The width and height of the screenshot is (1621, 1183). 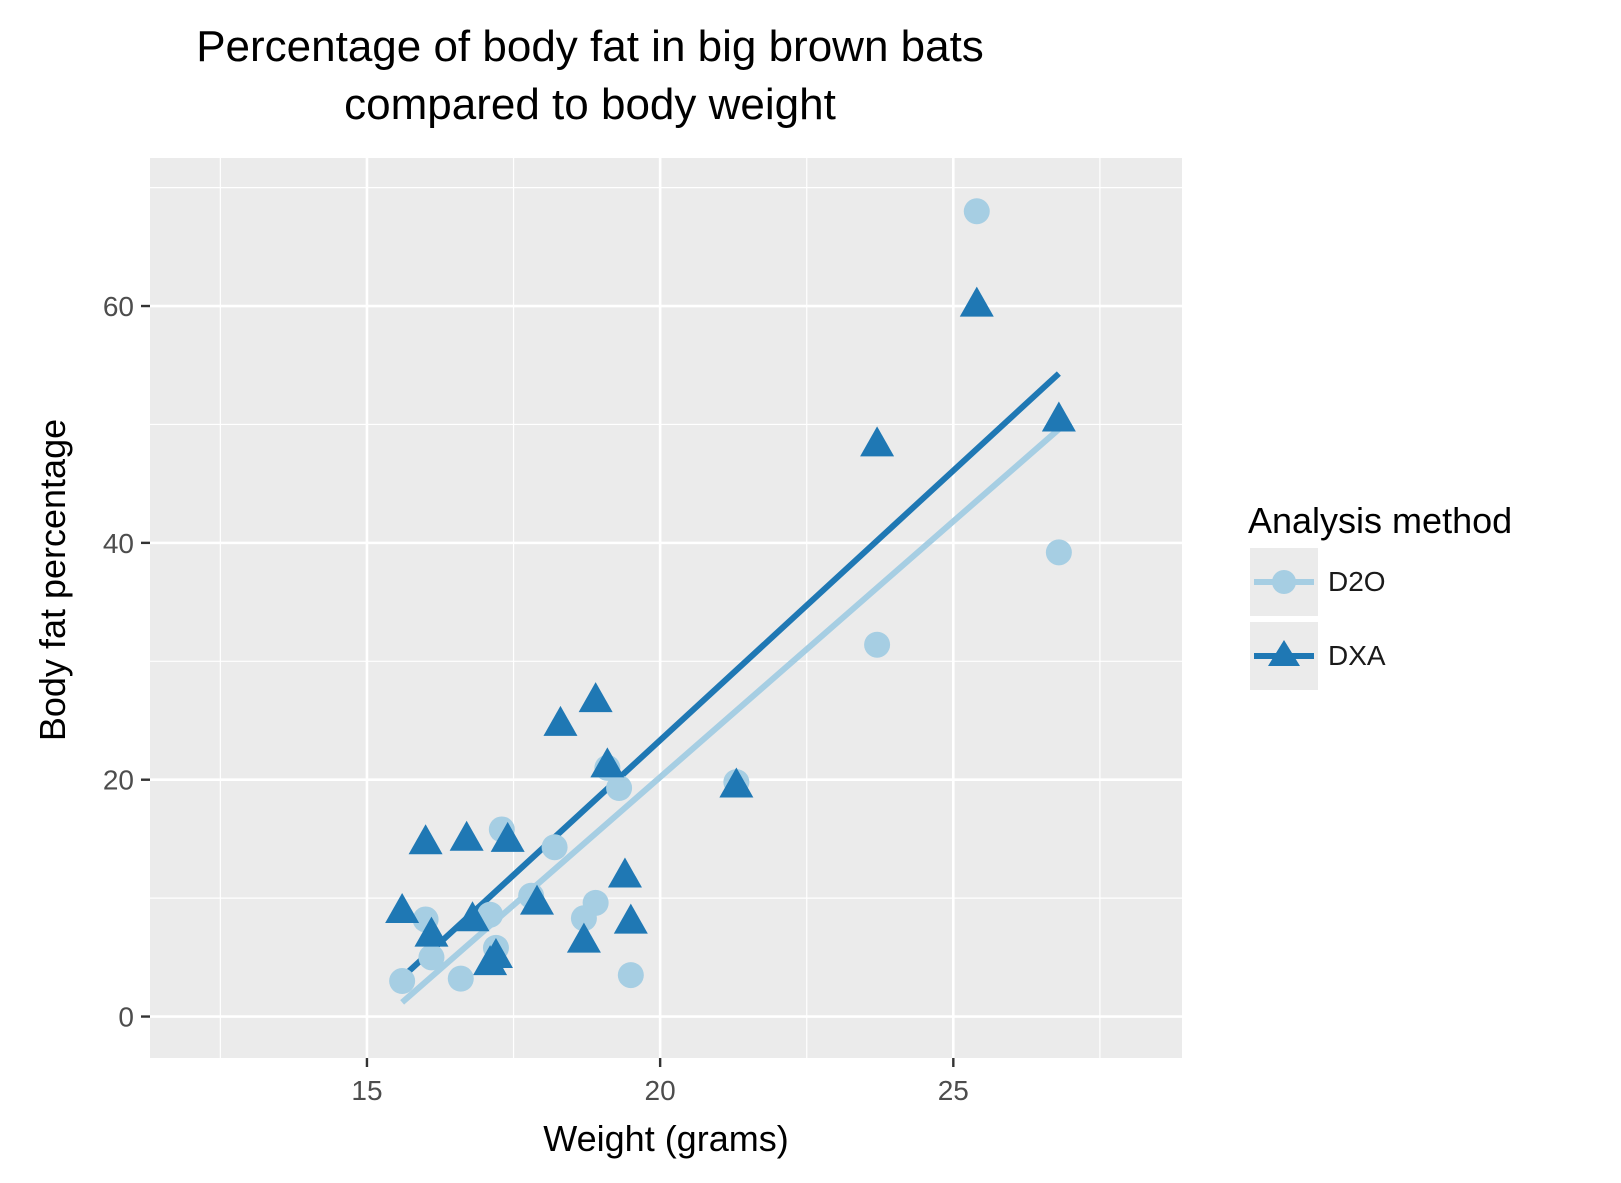 I want to click on legend-key-dxa, so click(x=1284, y=656).